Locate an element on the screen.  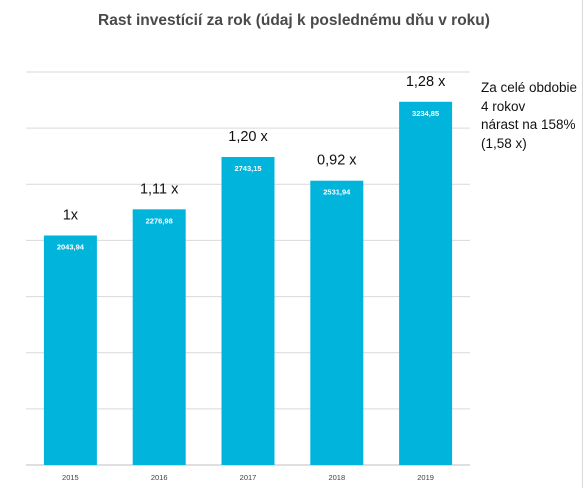
frame-border is located at coordinates (582, 244).